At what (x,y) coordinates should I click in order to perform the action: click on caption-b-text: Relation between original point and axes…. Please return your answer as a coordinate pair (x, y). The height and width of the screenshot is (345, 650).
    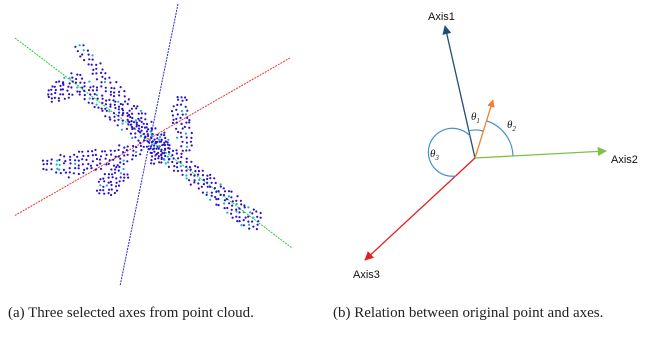
    Looking at the image, I should click on (479, 313).